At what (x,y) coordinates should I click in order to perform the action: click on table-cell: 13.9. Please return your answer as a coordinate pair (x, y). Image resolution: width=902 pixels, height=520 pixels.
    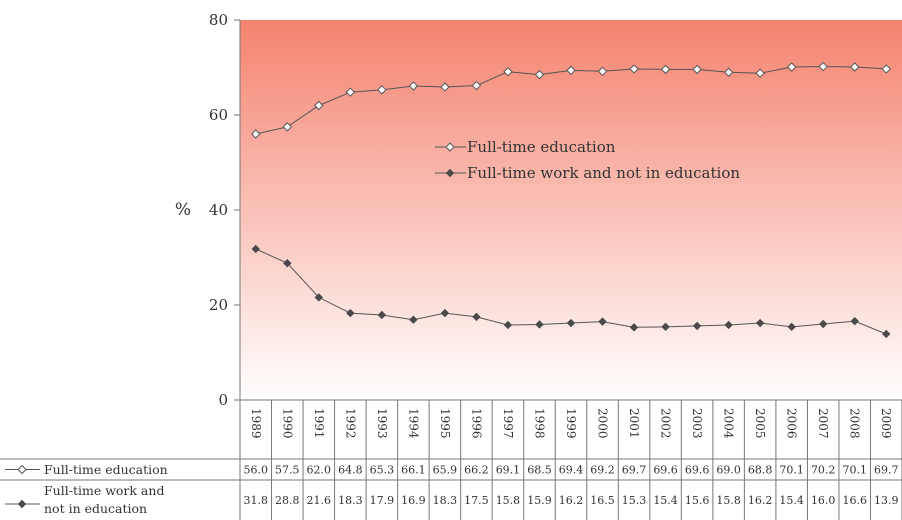
    Looking at the image, I should click on (886, 500).